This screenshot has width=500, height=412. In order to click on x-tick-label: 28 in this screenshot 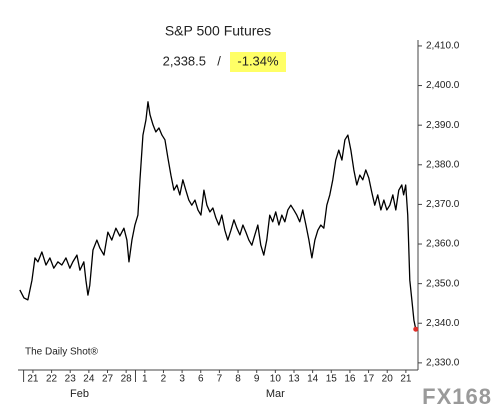, I will do `click(127, 379)`.